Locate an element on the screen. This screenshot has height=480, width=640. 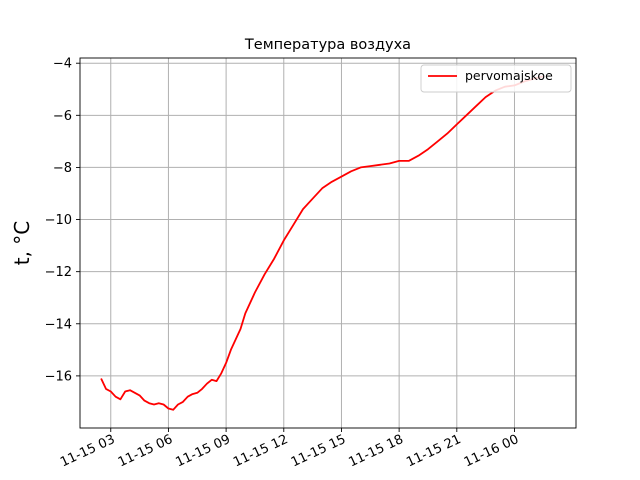
y-tick-label: −12 is located at coordinates (58, 272).